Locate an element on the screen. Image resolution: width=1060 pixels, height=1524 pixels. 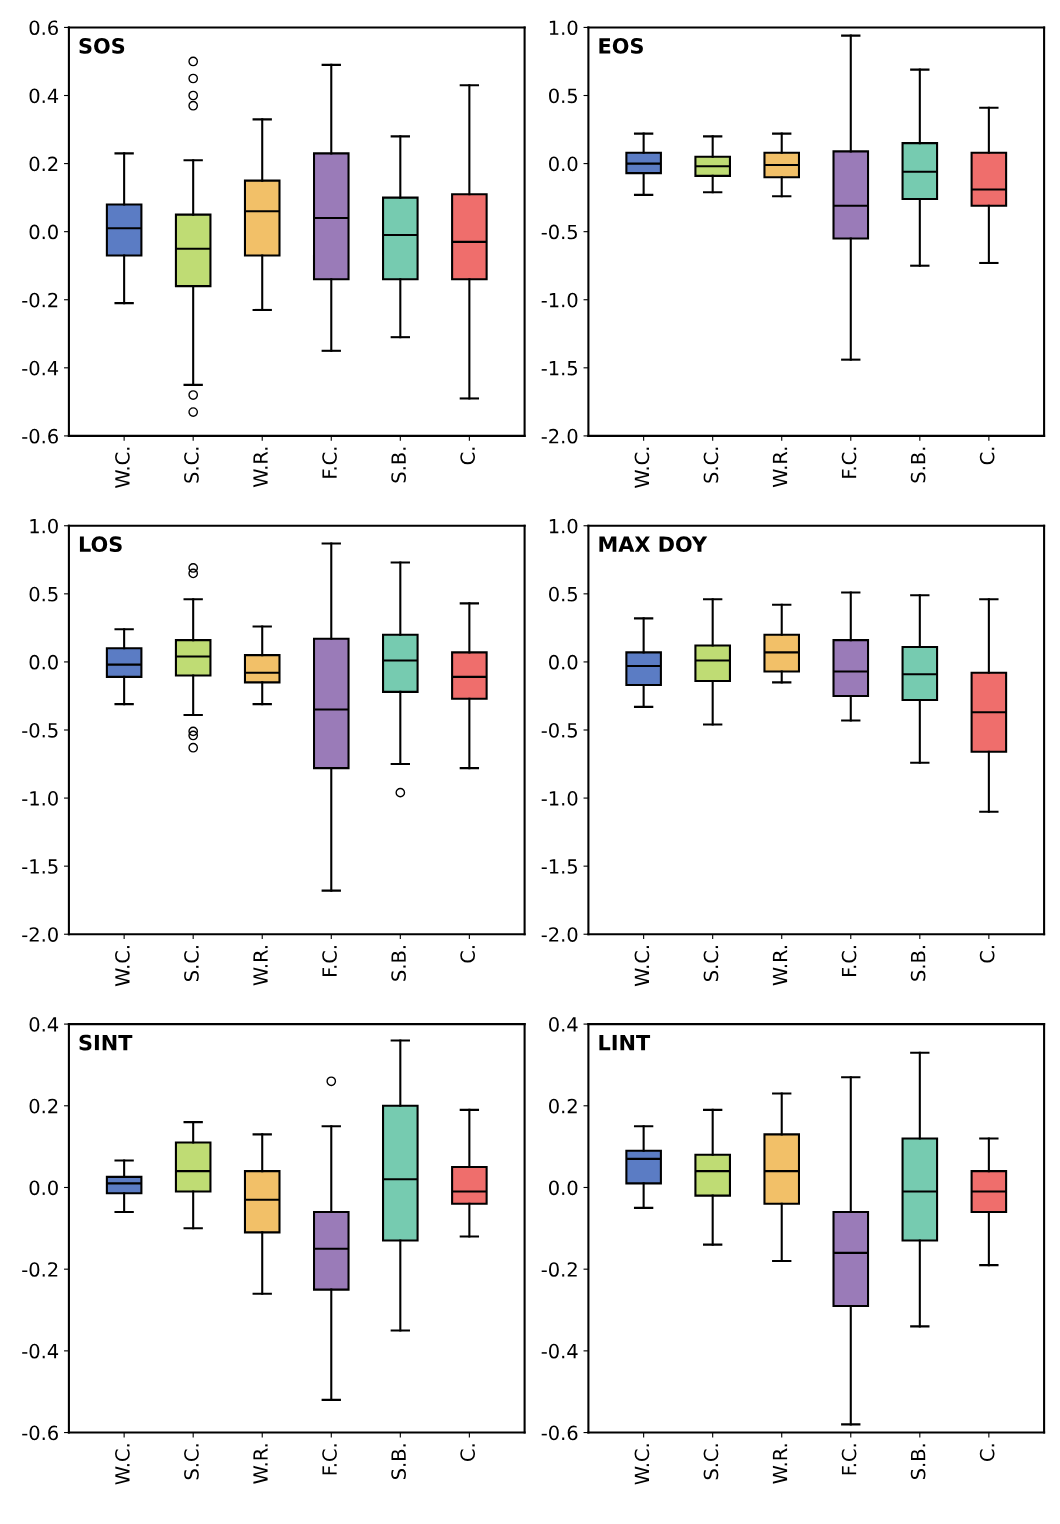
chart-title: LOS is located at coordinates (100, 544).